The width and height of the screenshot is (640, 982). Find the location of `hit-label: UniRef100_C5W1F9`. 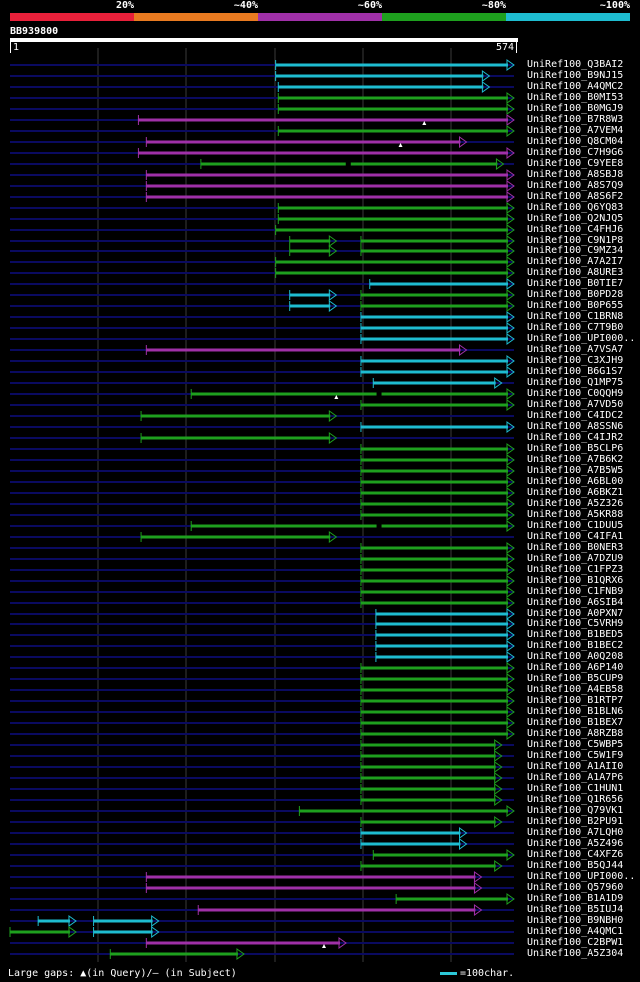

hit-label: UniRef100_C5W1F9 is located at coordinates (575, 755).